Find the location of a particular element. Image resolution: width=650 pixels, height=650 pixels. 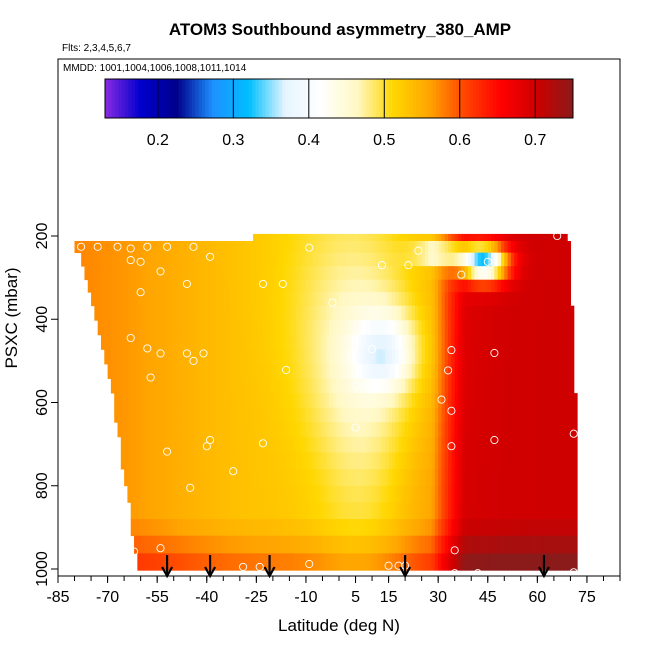

x-tick-label: 30 is located at coordinates (438, 597).